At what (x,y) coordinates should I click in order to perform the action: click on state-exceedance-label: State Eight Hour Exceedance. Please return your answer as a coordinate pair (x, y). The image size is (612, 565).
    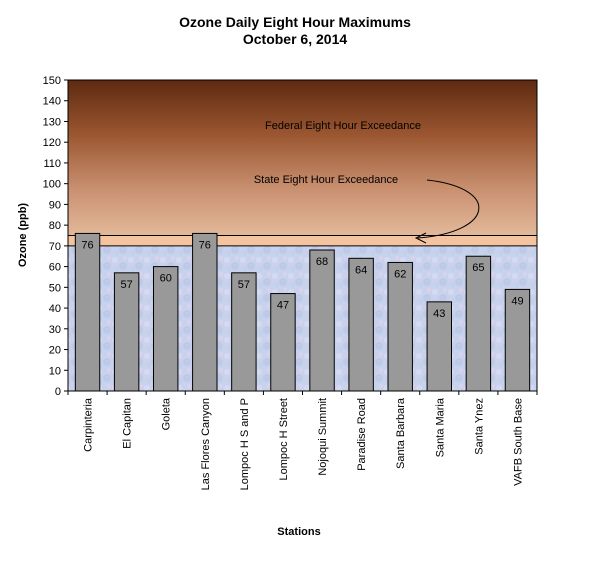
    Looking at the image, I should click on (326, 180).